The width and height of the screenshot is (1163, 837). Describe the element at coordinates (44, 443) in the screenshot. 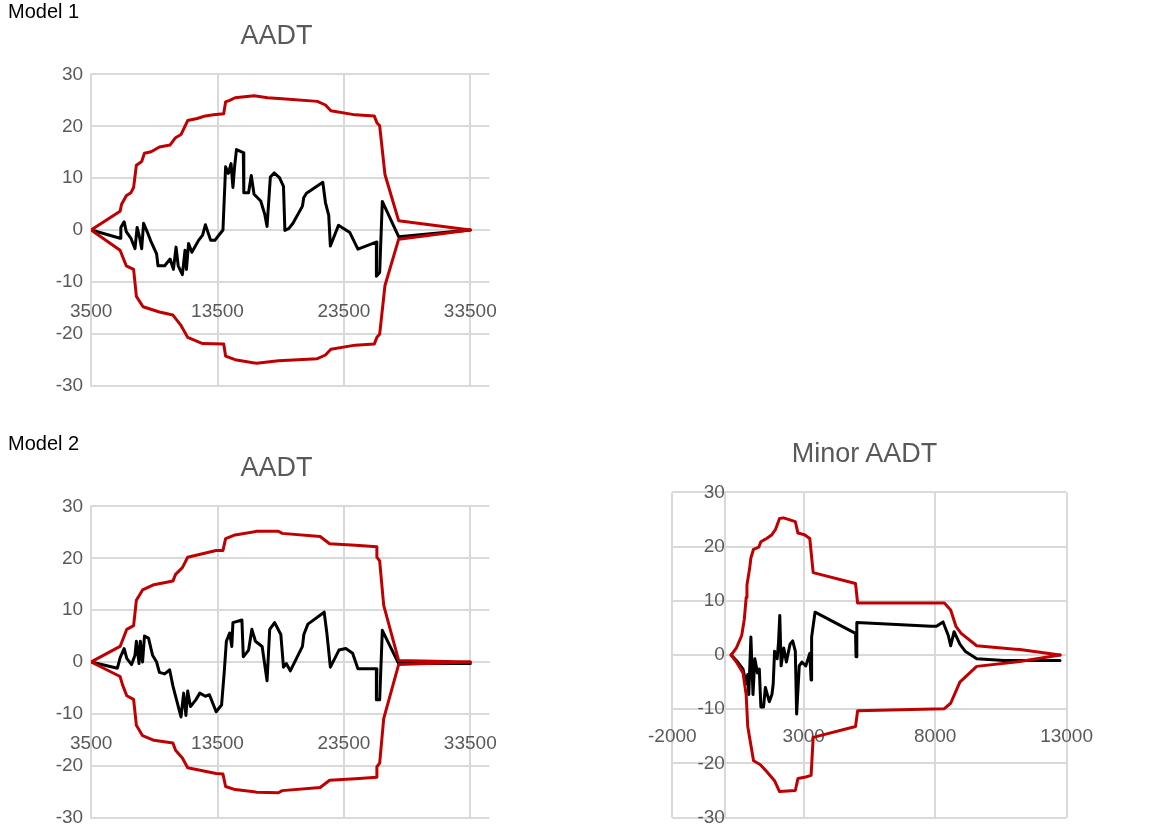

I see `text: Model 2` at that location.